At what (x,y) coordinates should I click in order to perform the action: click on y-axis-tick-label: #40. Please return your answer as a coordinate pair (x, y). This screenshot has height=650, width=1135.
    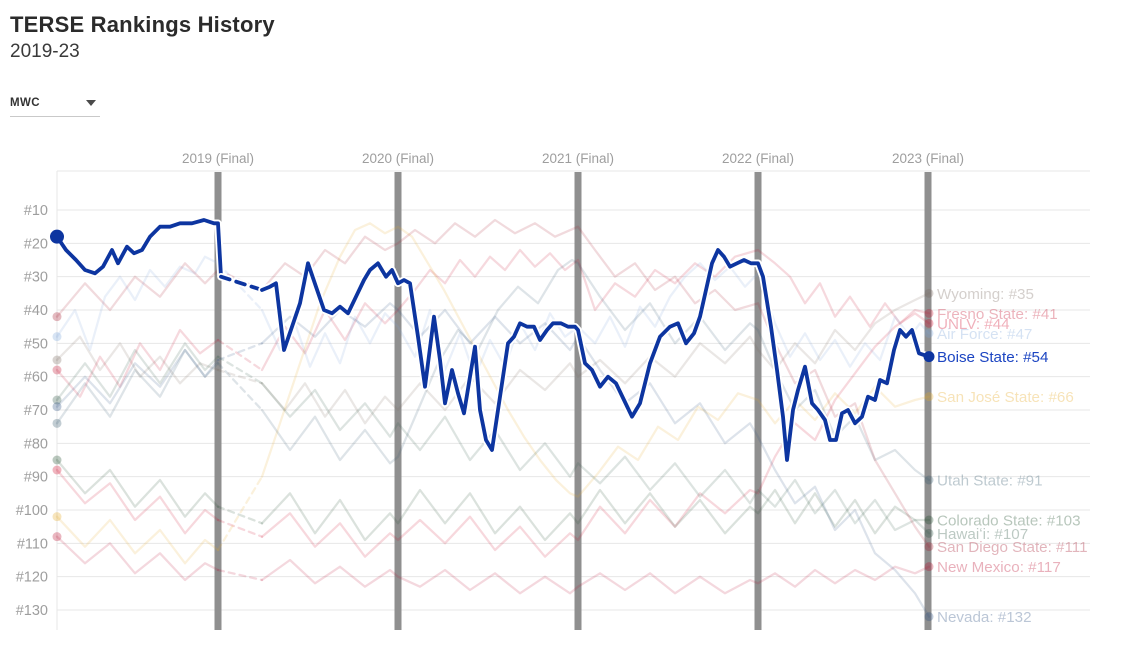
    Looking at the image, I should click on (36, 311).